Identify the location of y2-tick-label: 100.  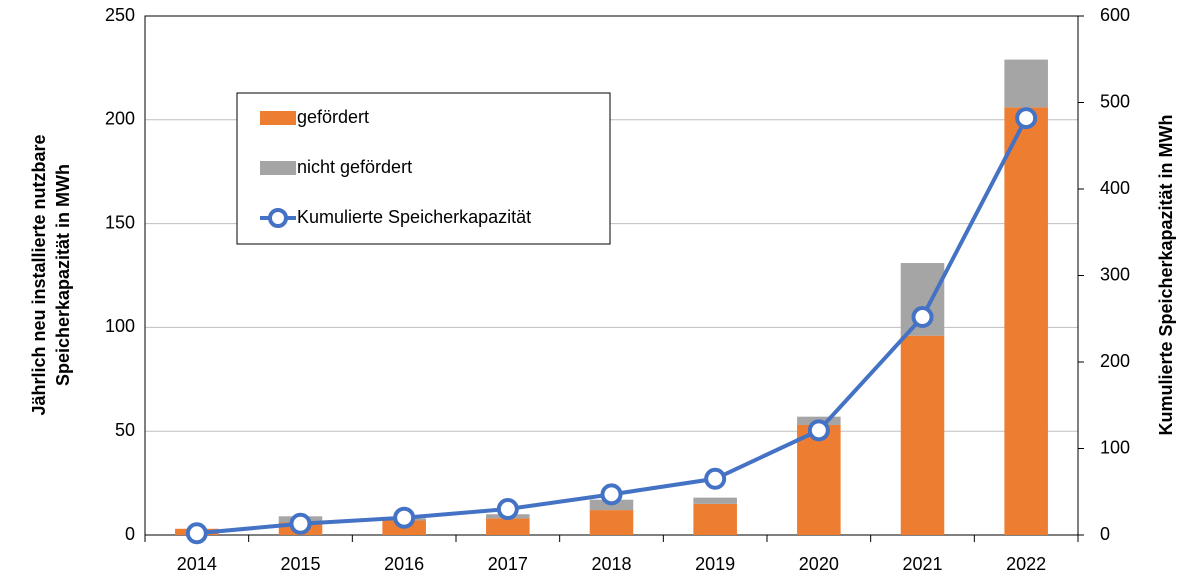
(1115, 447).